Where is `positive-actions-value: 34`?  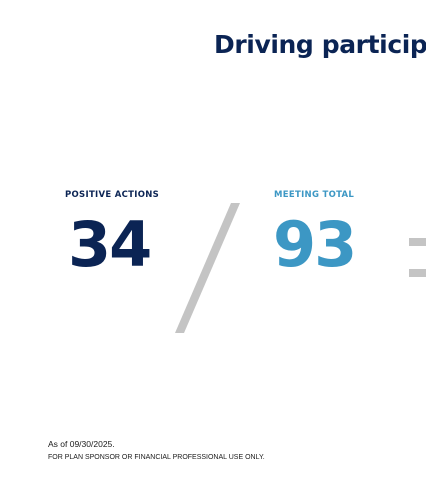 positive-actions-value: 34 is located at coordinates (110, 244).